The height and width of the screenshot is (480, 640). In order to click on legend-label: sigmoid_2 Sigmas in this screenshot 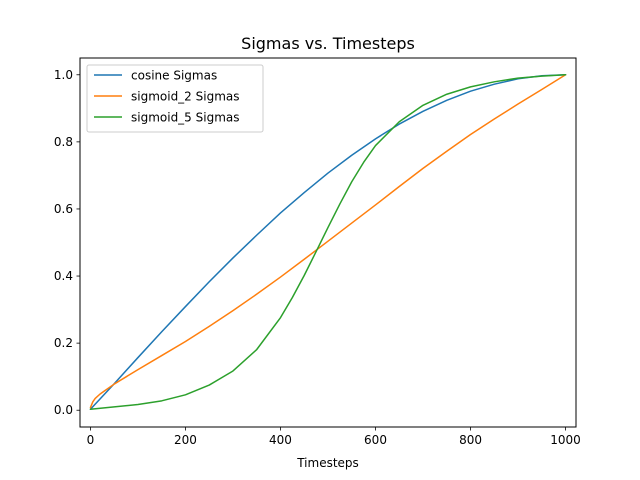, I will do `click(185, 97)`.